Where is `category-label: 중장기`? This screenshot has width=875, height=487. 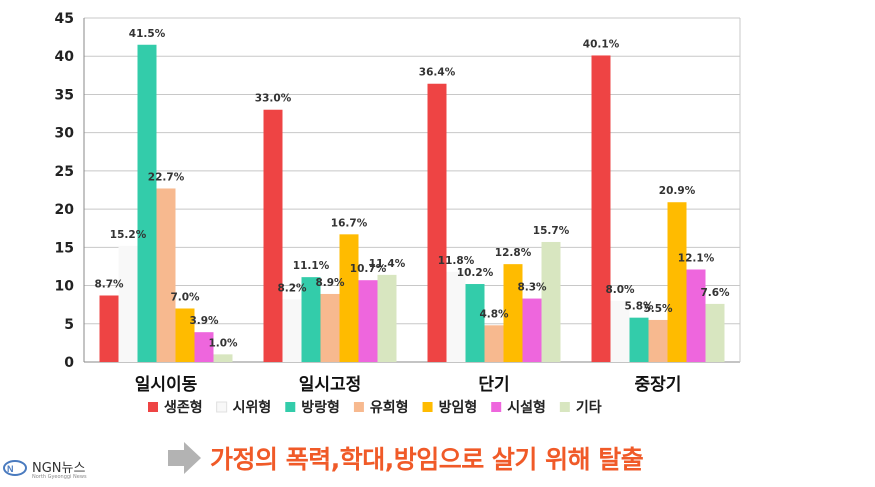 category-label: 중장기 is located at coordinates (658, 385).